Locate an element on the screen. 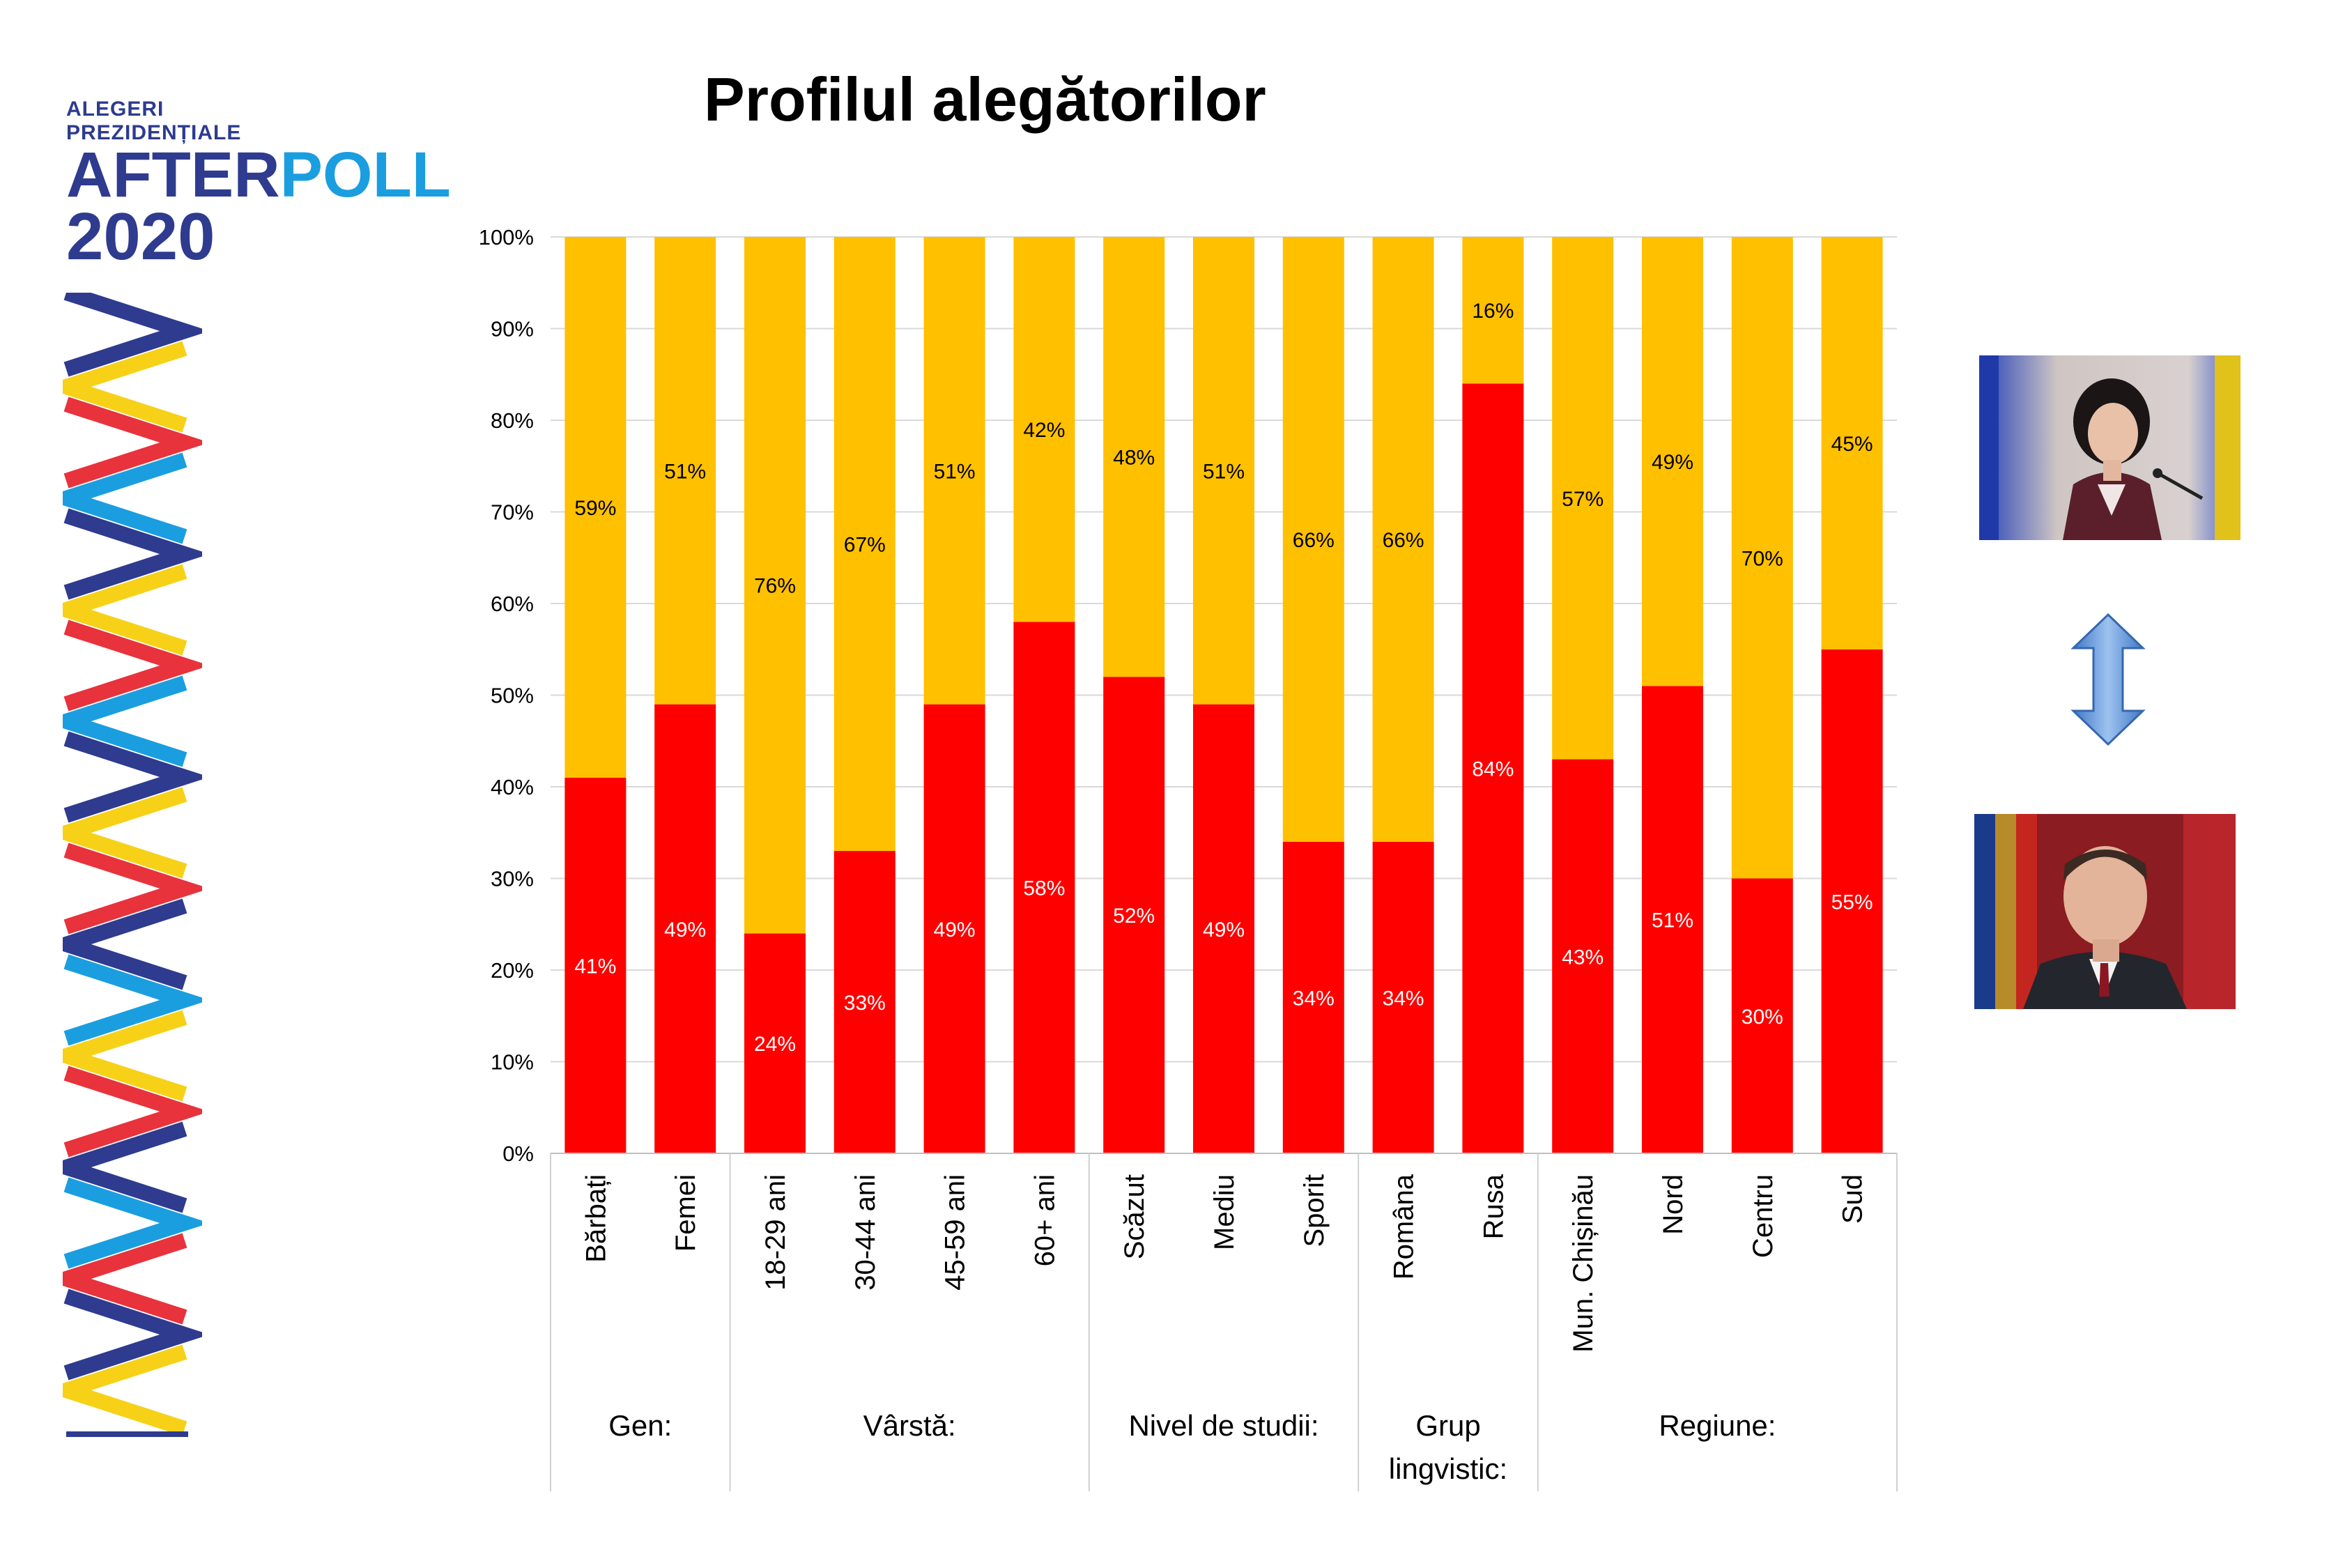 The width and height of the screenshot is (2352, 1568). data-label-yellow: 49% is located at coordinates (1672, 462).